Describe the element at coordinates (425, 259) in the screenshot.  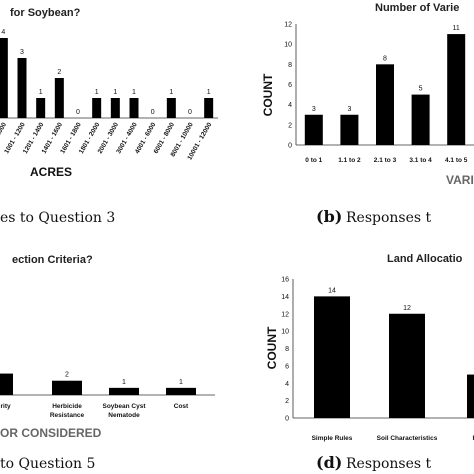
I see `chart-title-d: Land Allocatio` at that location.